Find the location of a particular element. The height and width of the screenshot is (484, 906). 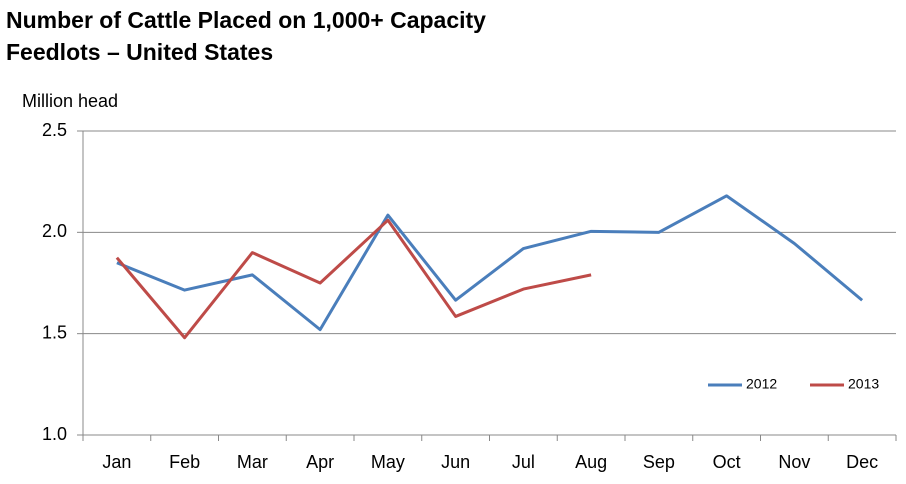

y-tick-label: 1.5 is located at coordinates (54, 332).